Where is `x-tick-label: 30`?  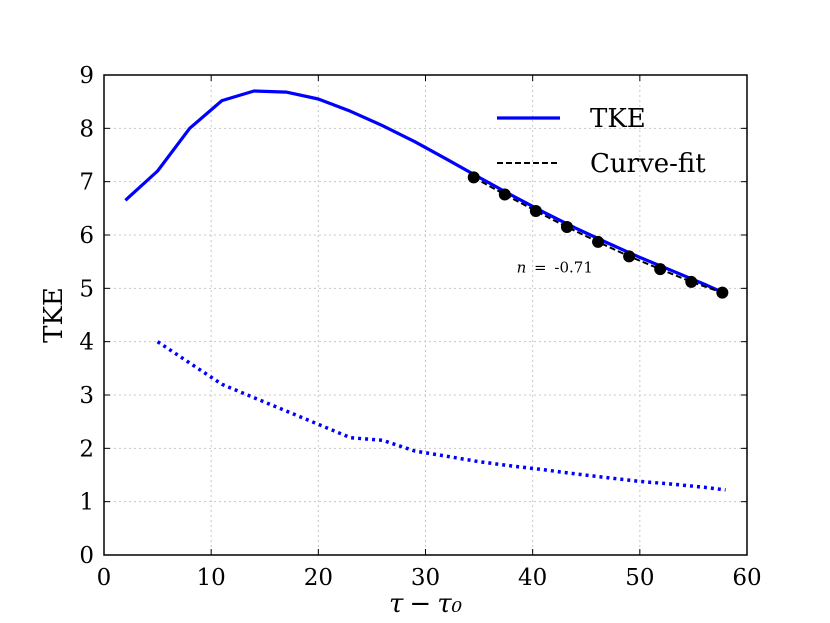
x-tick-label: 30 is located at coordinates (425, 578).